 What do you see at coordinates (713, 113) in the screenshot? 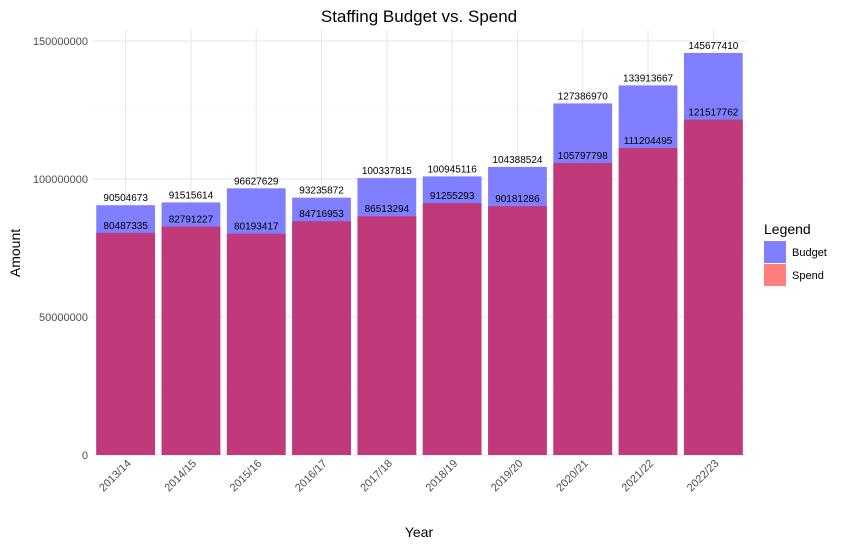
I see `spend-data-label: 121517762` at bounding box center [713, 113].